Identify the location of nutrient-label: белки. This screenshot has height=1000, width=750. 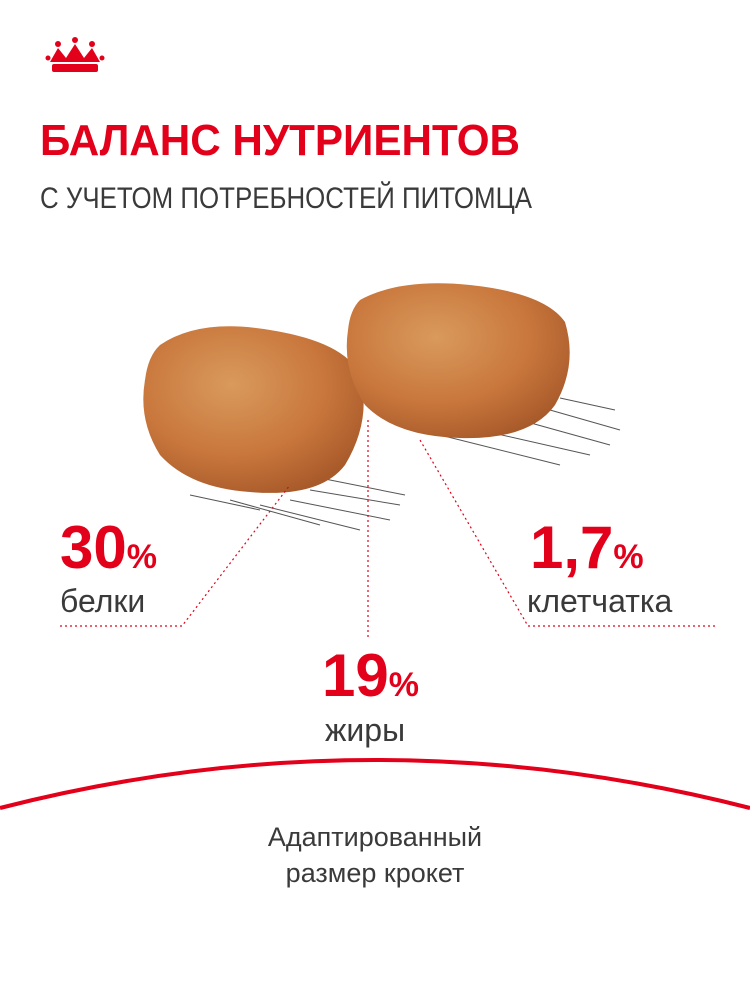
(102, 601).